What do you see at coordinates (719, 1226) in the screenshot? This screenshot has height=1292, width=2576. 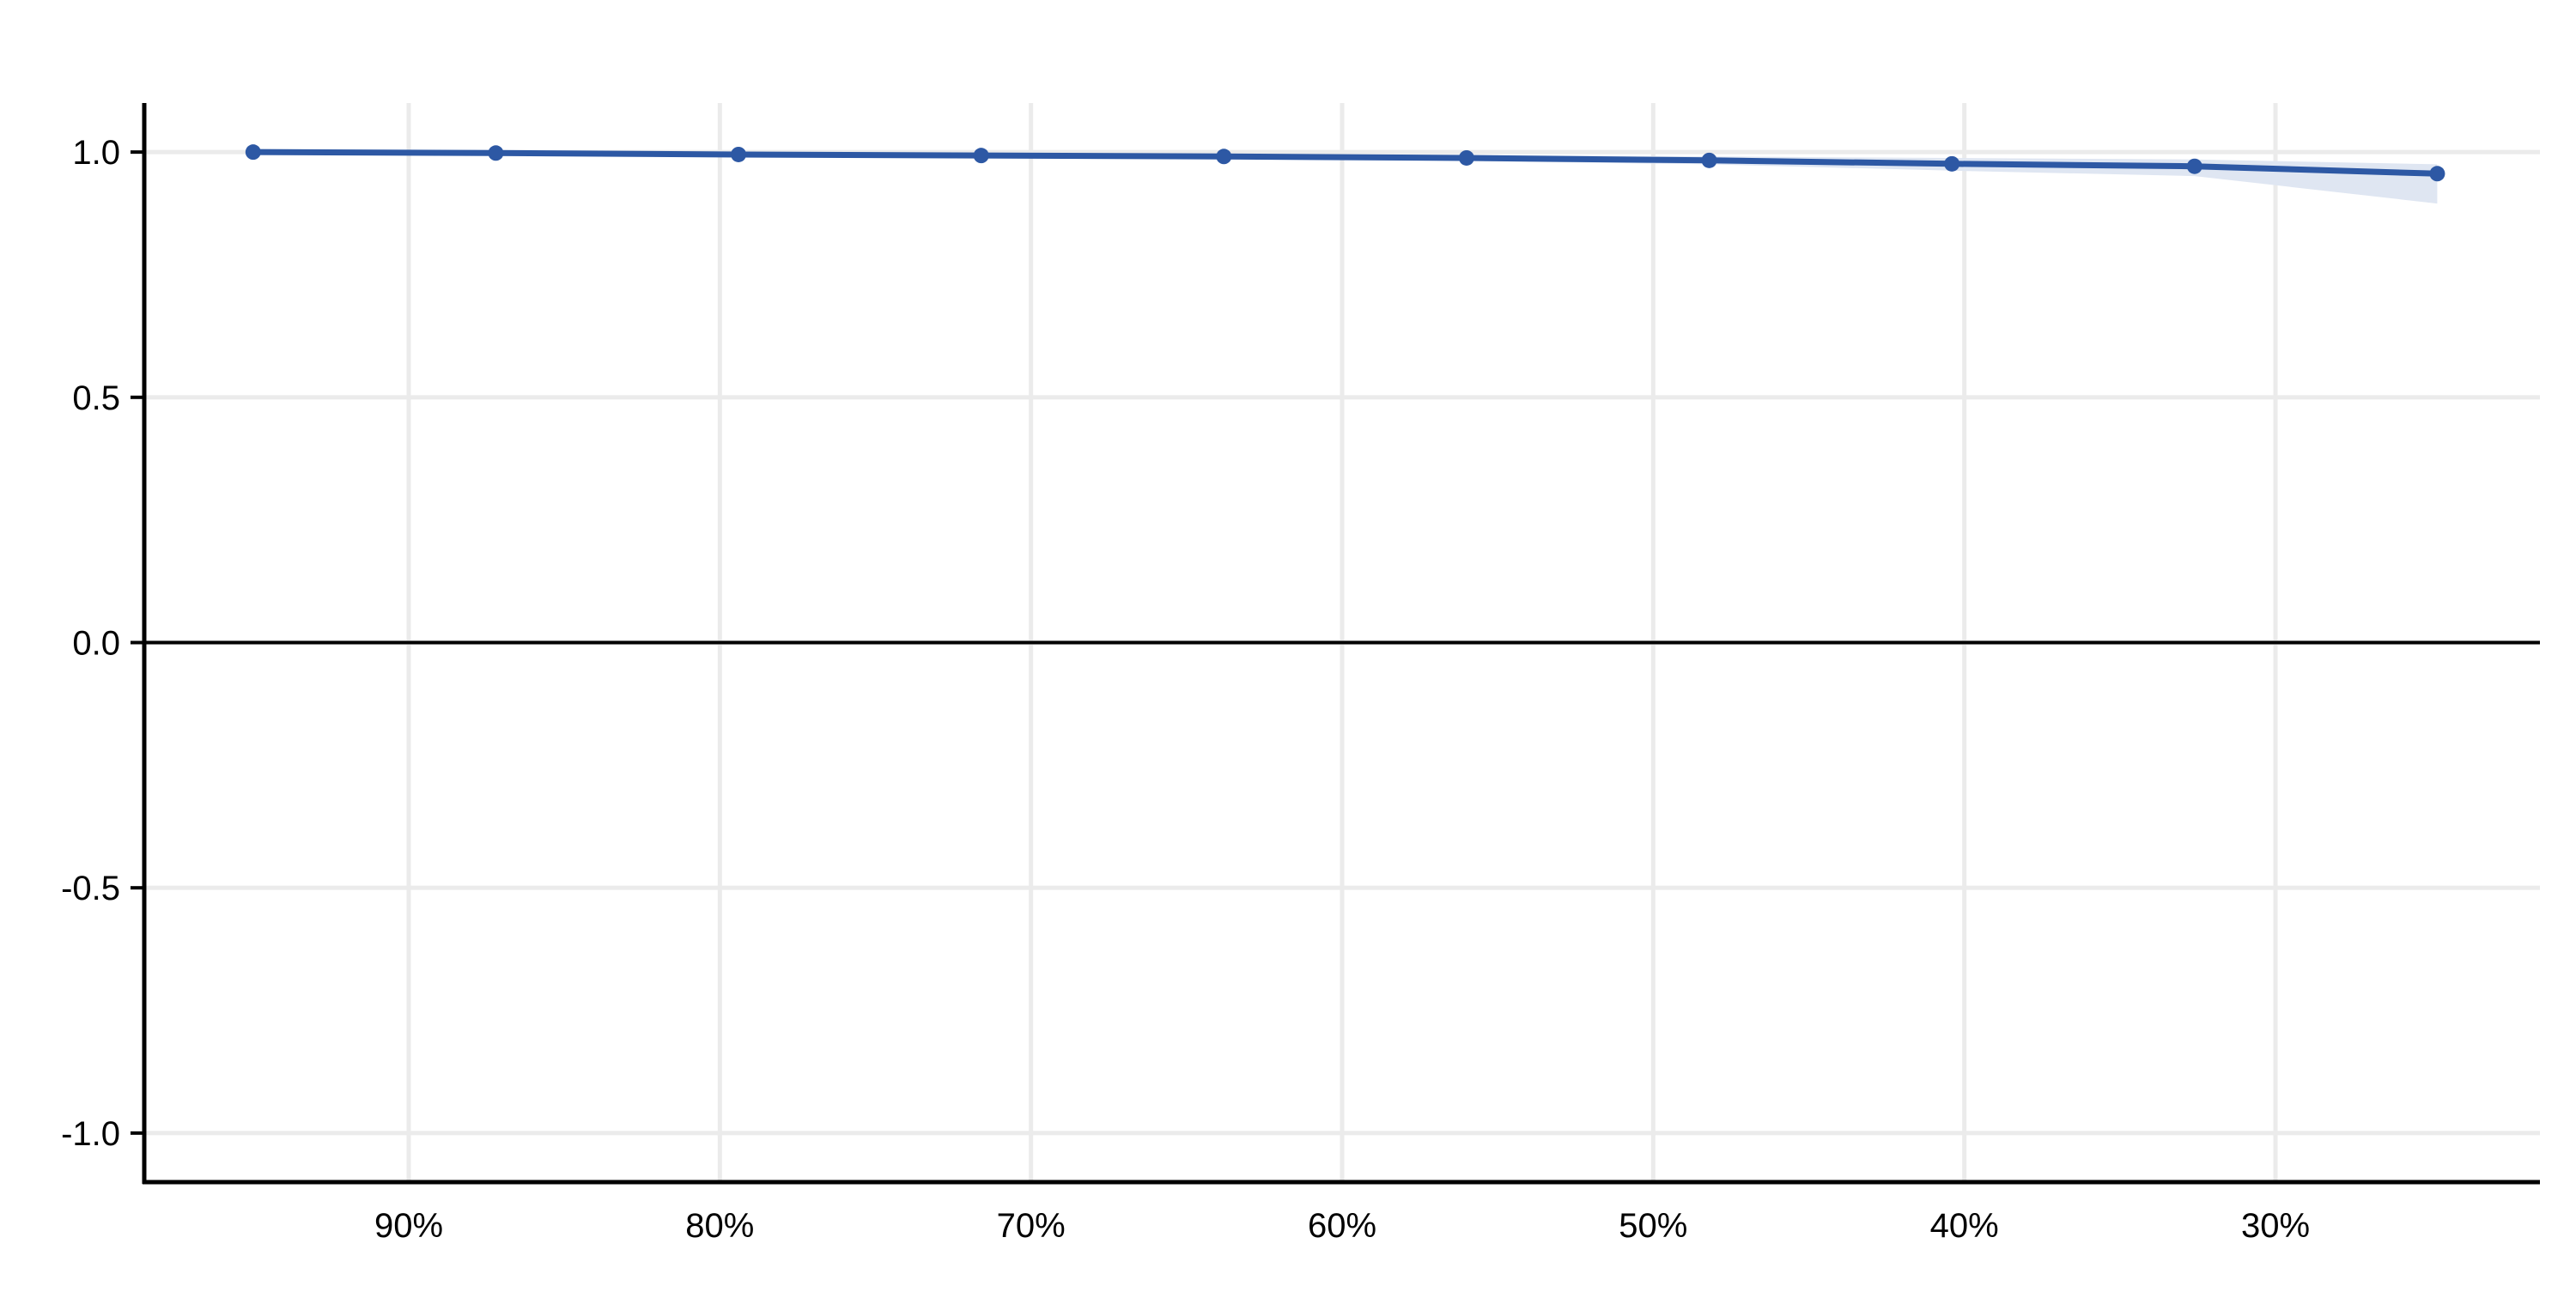 I see `x-tick-label: 80%` at bounding box center [719, 1226].